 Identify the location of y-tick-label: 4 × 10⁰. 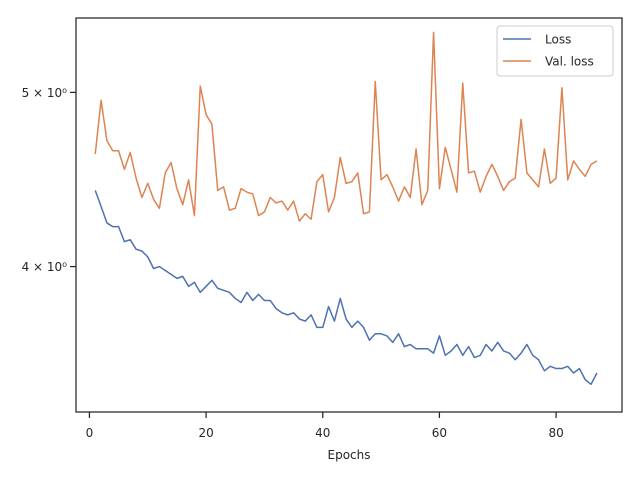
(45, 267).